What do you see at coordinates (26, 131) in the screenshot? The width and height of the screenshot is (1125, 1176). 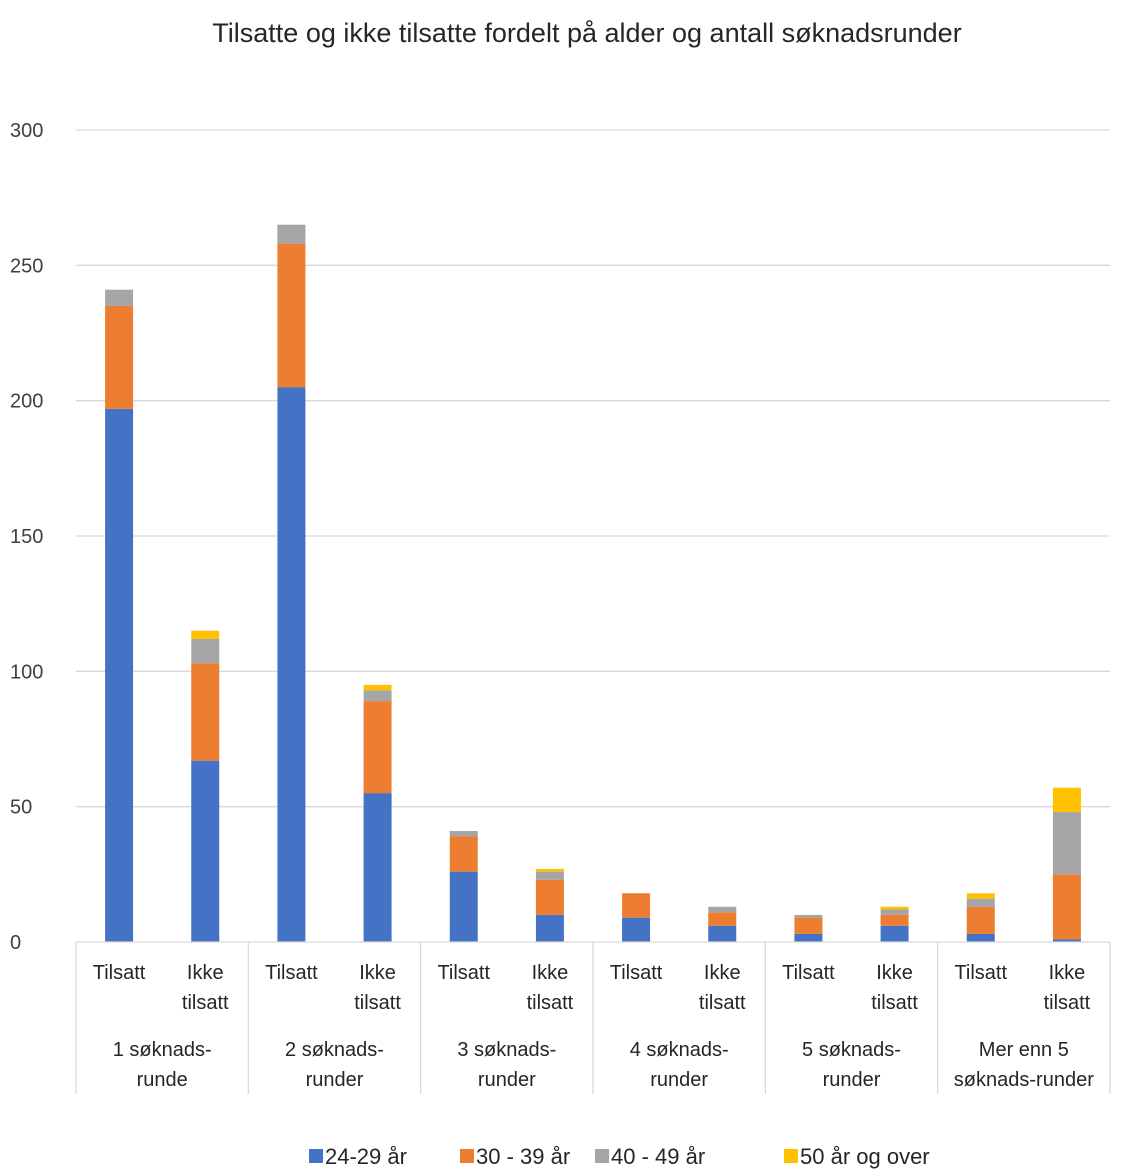 I see `y-tick-label: 300` at bounding box center [26, 131].